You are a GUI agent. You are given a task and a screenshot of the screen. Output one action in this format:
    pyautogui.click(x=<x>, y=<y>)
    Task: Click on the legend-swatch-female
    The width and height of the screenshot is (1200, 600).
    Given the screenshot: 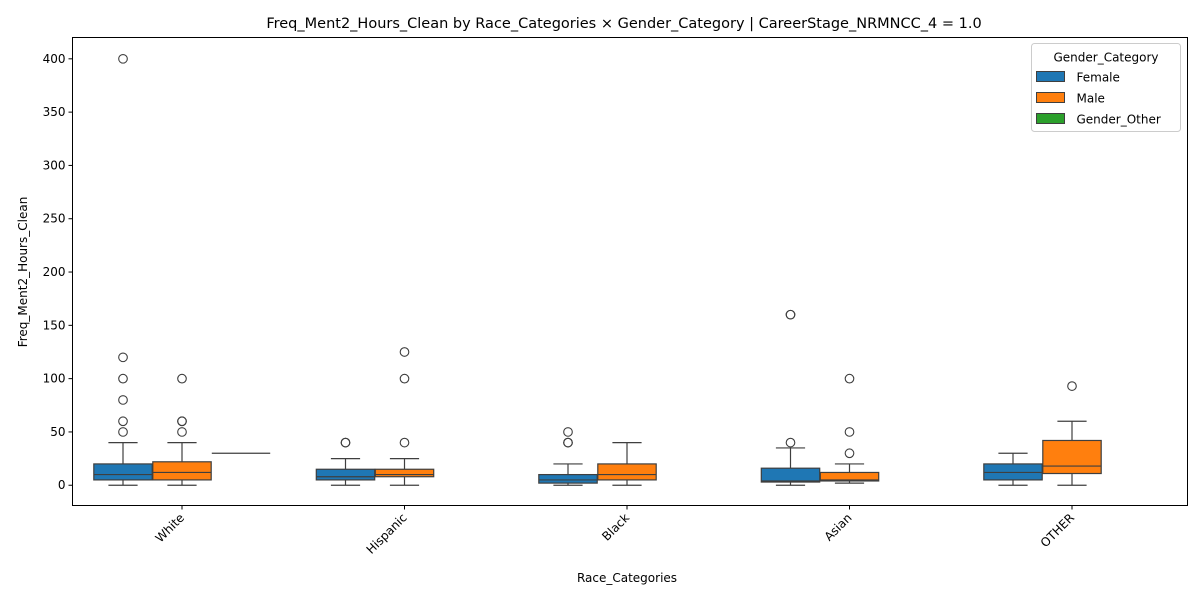 What is the action you would take?
    pyautogui.click(x=1050, y=76)
    